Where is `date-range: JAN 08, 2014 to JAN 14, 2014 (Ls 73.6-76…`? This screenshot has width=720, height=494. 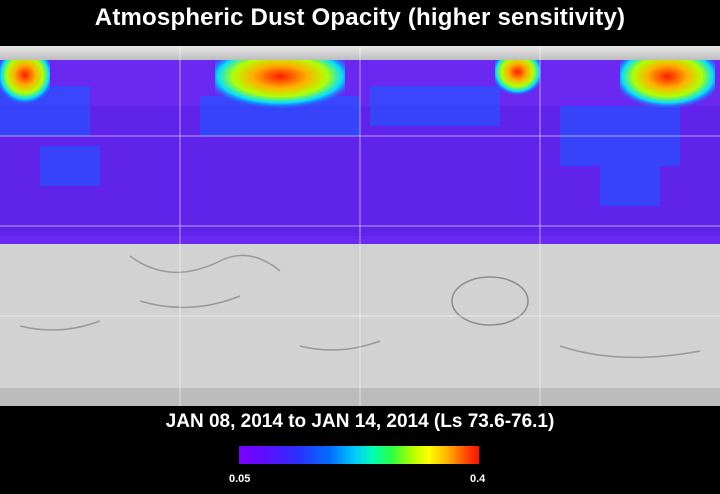 date-range: JAN 08, 2014 to JAN 14, 2014 (Ls 73.6-76… is located at coordinates (360, 421).